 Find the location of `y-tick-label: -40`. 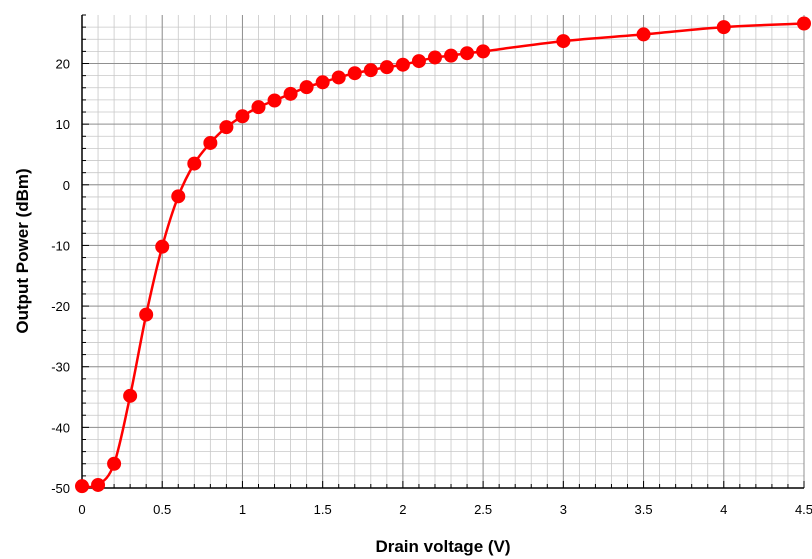

y-tick-label: -40 is located at coordinates (60, 427).